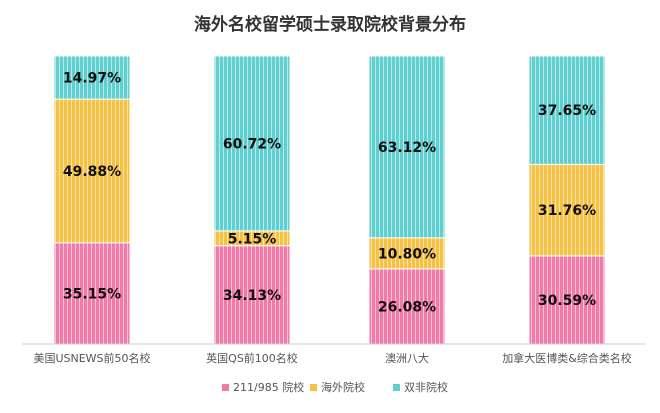  I want to click on x-tick-label: 英国QS前100名校, so click(252, 358).